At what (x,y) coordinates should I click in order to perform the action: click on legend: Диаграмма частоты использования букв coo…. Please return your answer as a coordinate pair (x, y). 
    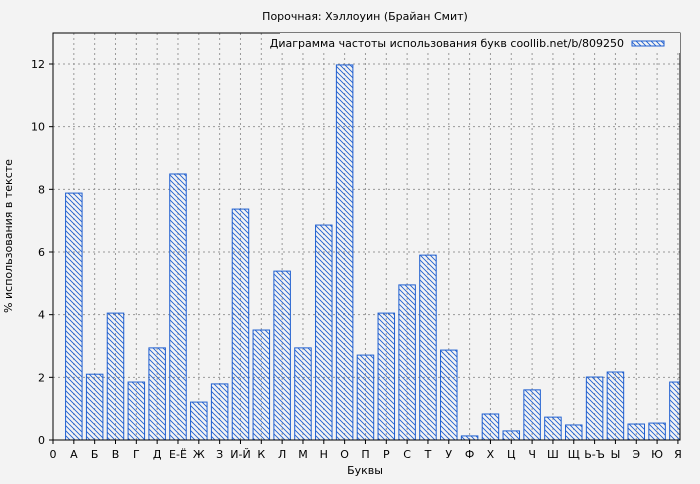
    Looking at the image, I should click on (475, 43).